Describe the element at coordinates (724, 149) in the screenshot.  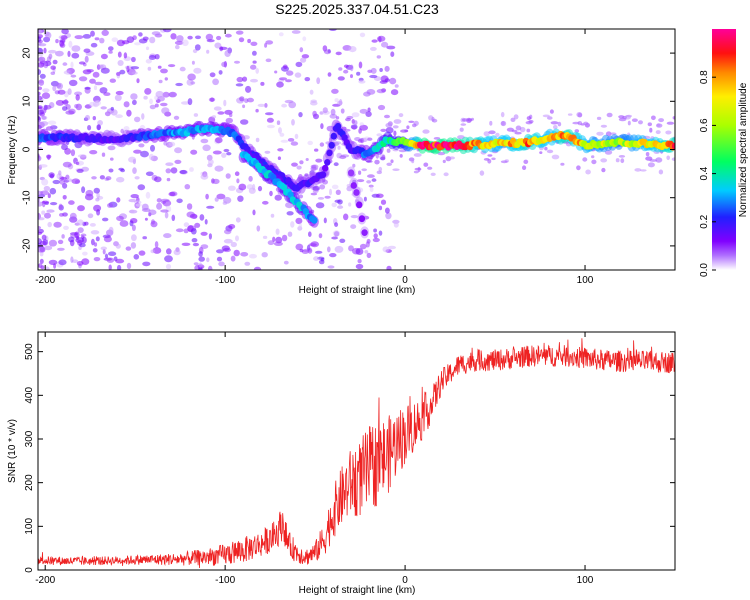
I see `colorbar-gradient` at that location.